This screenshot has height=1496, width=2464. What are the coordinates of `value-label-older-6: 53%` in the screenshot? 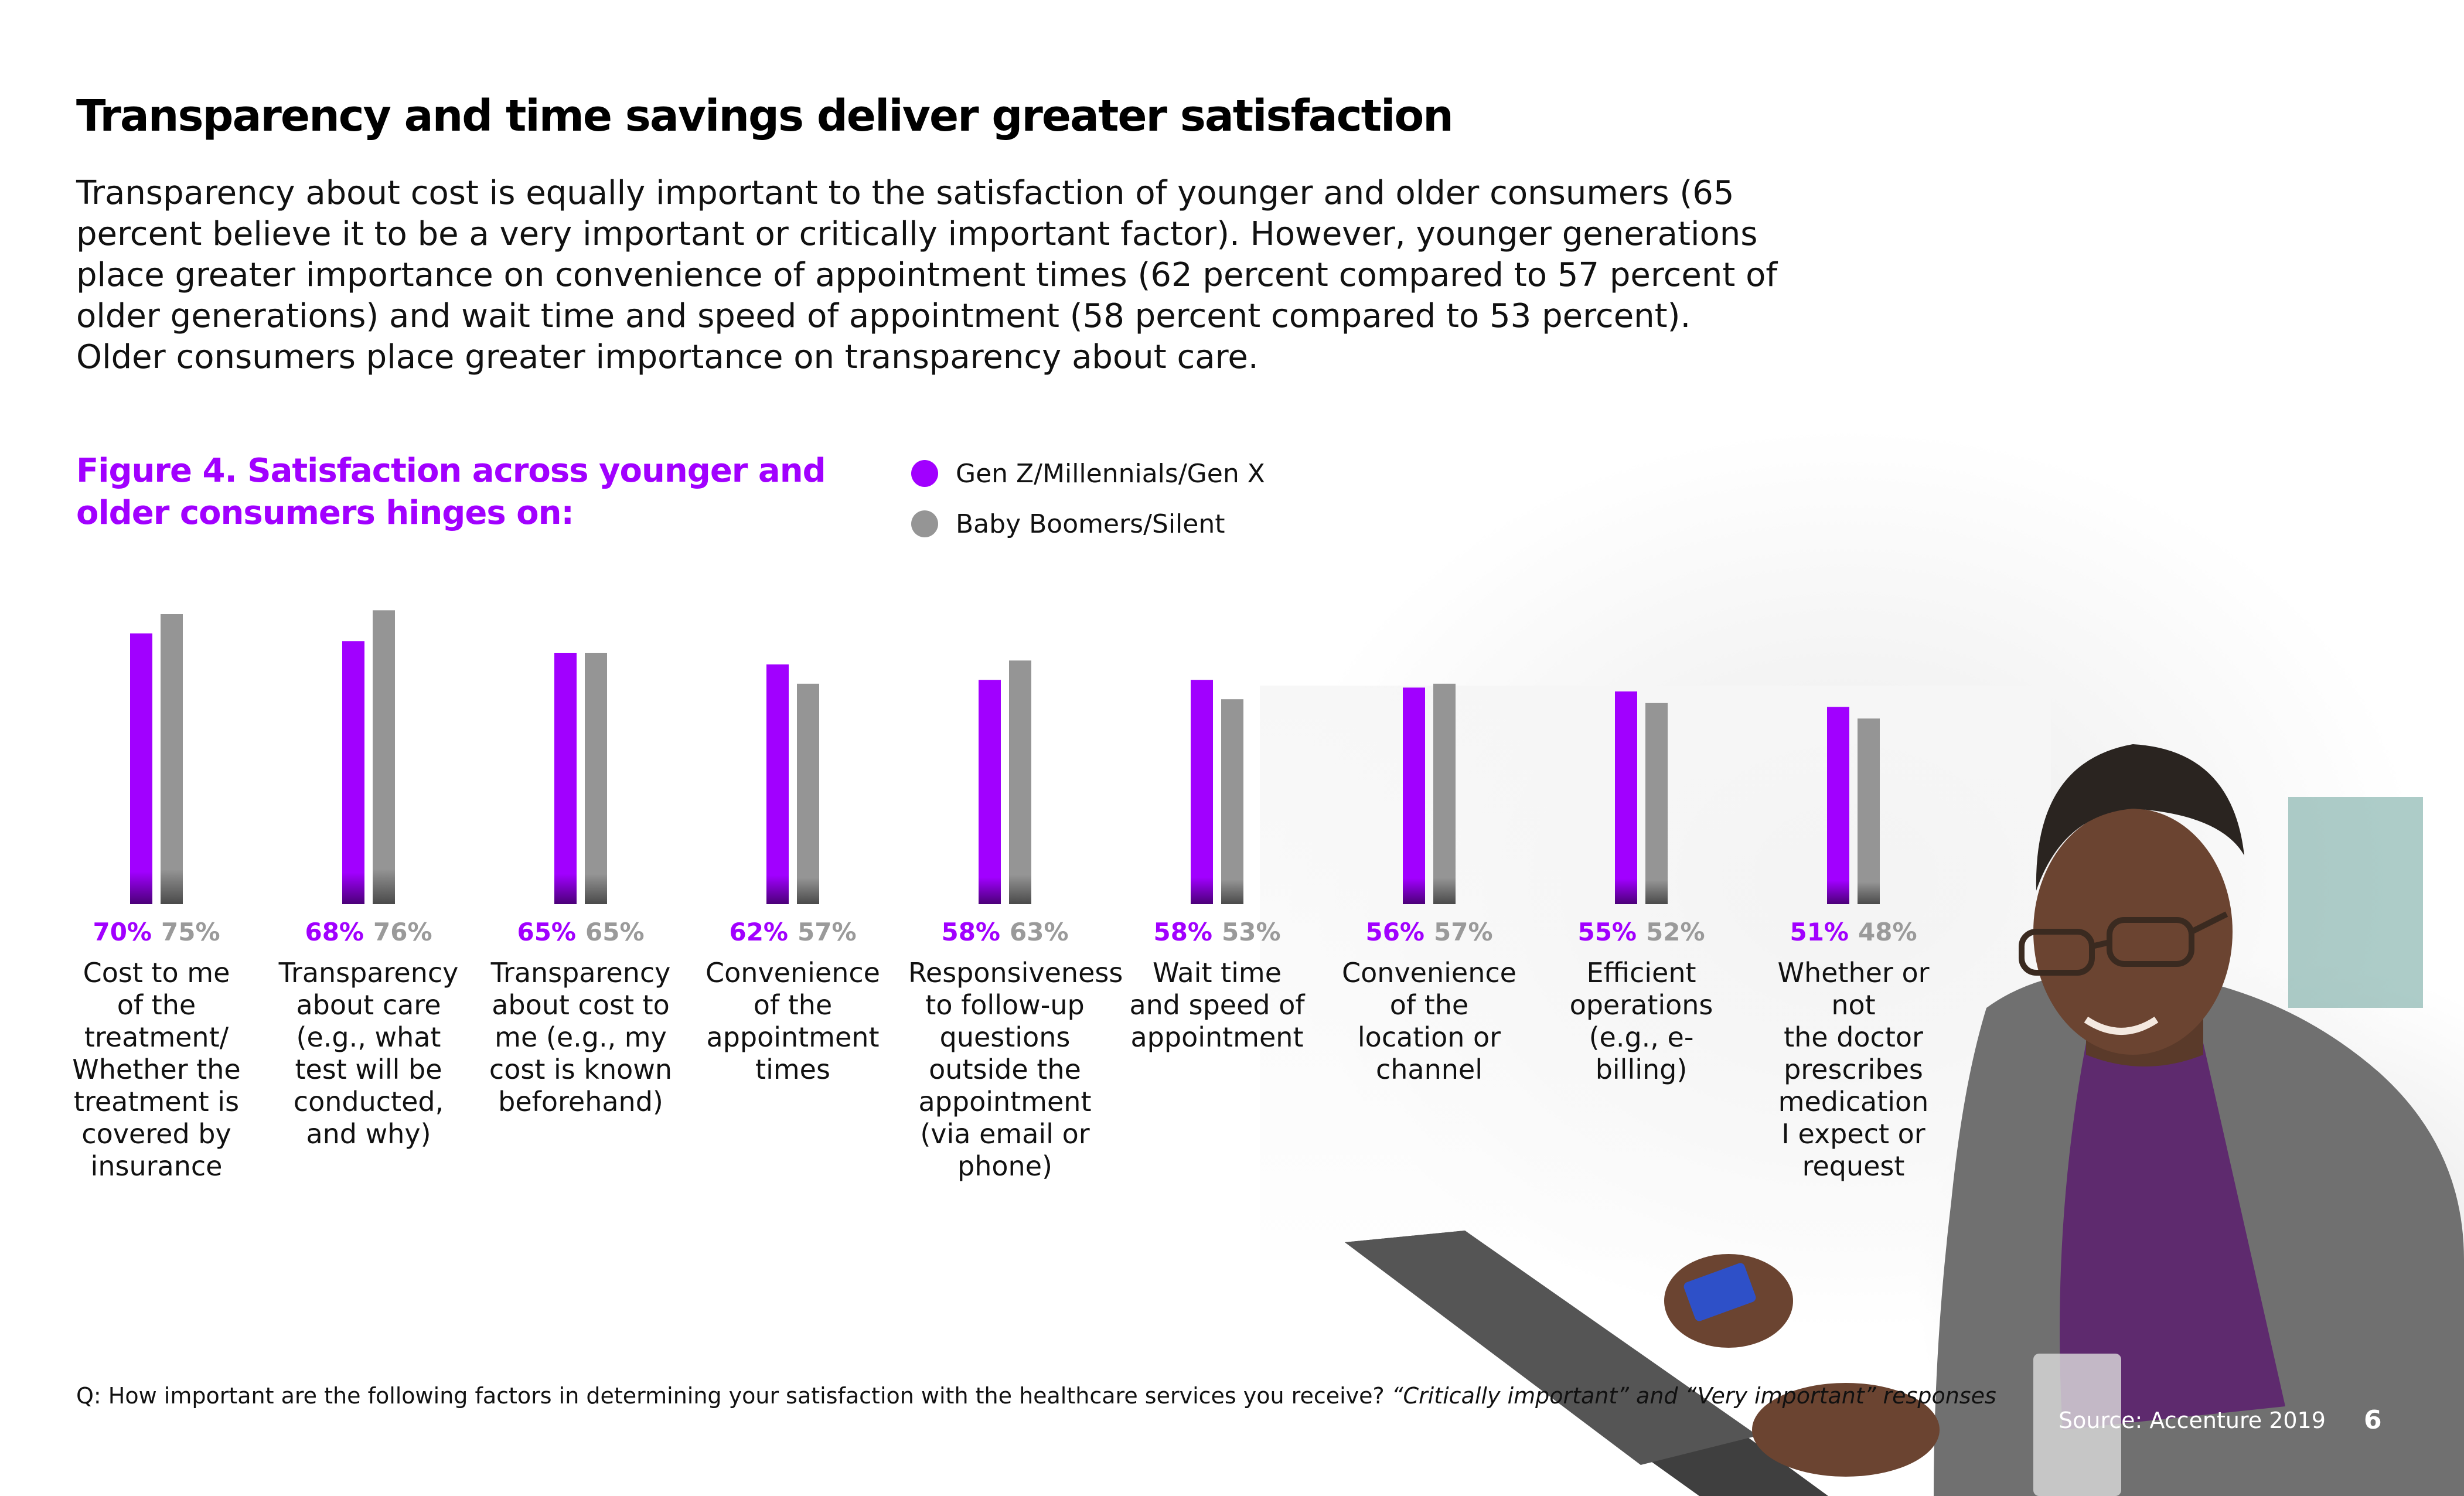 It's located at (1252, 932).